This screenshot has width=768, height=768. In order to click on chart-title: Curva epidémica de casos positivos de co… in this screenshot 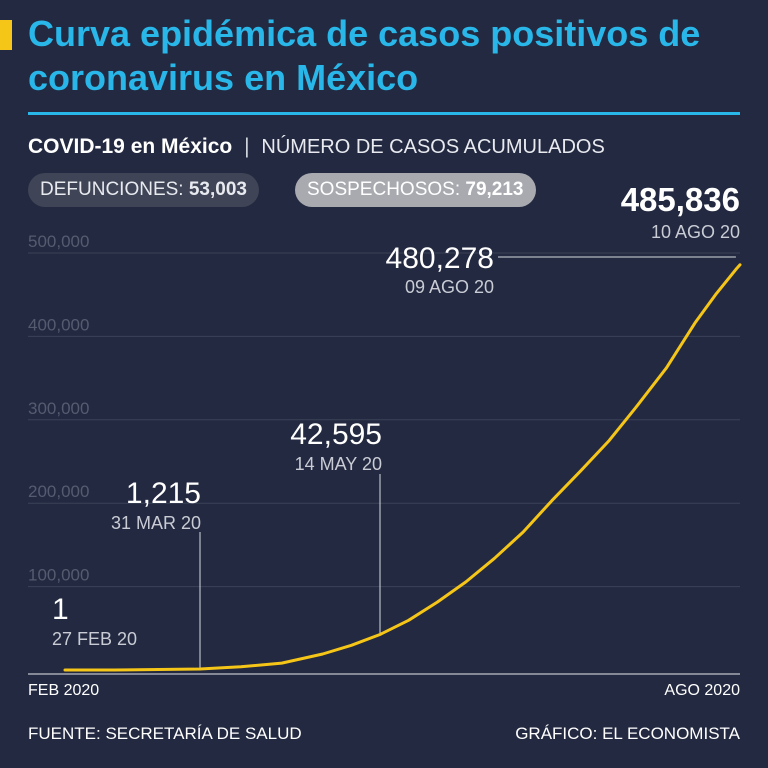, I will do `click(364, 55)`.